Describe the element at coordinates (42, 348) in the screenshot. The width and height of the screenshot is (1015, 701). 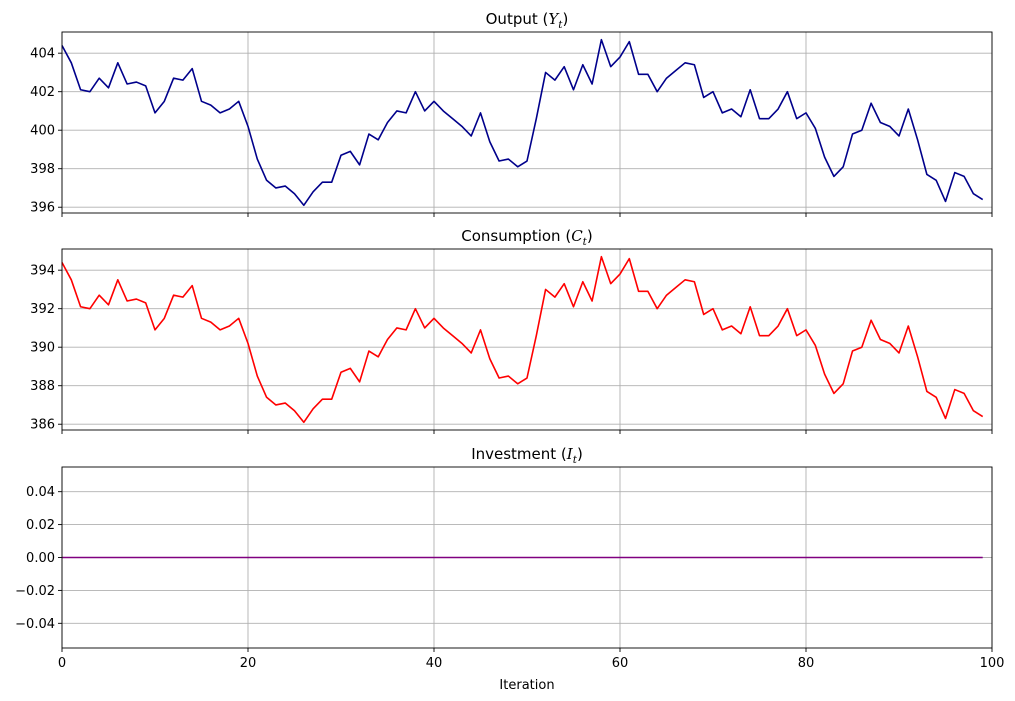
I see `consumption-ytick-label-2: 390` at that location.